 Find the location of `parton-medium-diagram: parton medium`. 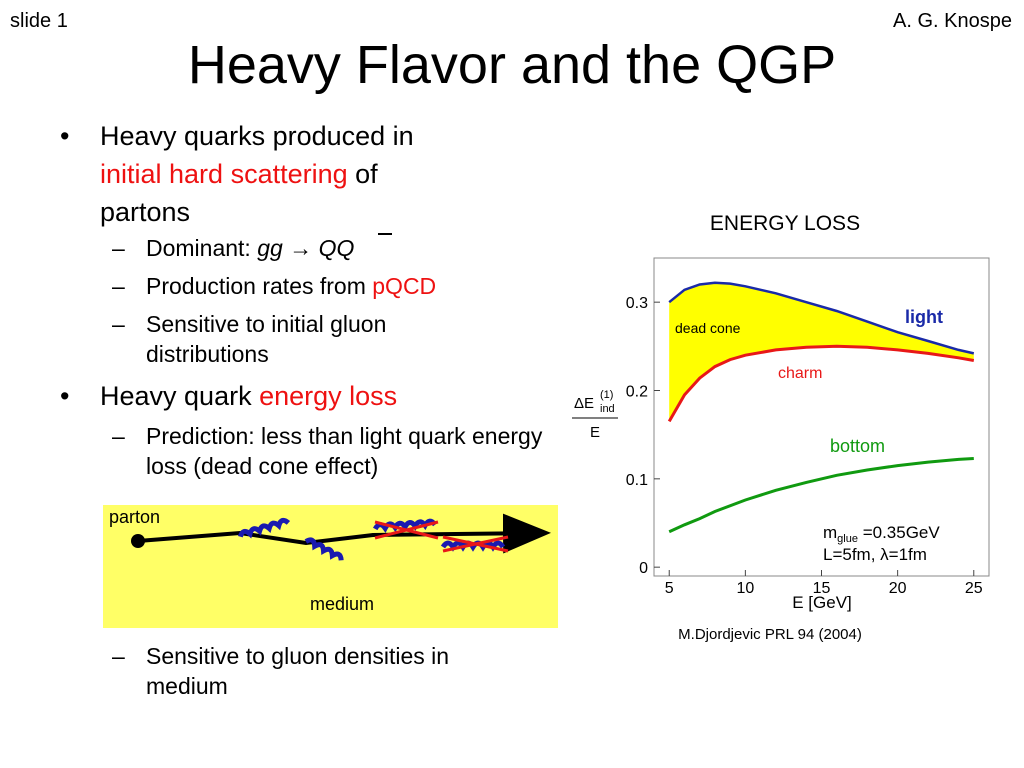

parton-medium-diagram: parton medium is located at coordinates (330, 566).